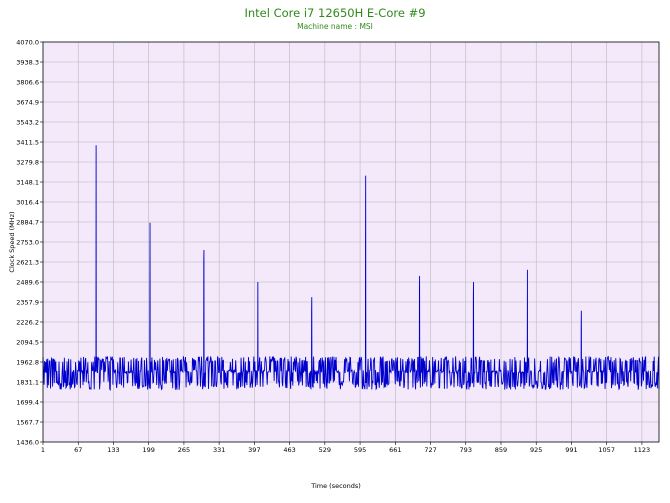 The image size is (670, 503). I want to click on x-tick-label: 1057, so click(606, 450).